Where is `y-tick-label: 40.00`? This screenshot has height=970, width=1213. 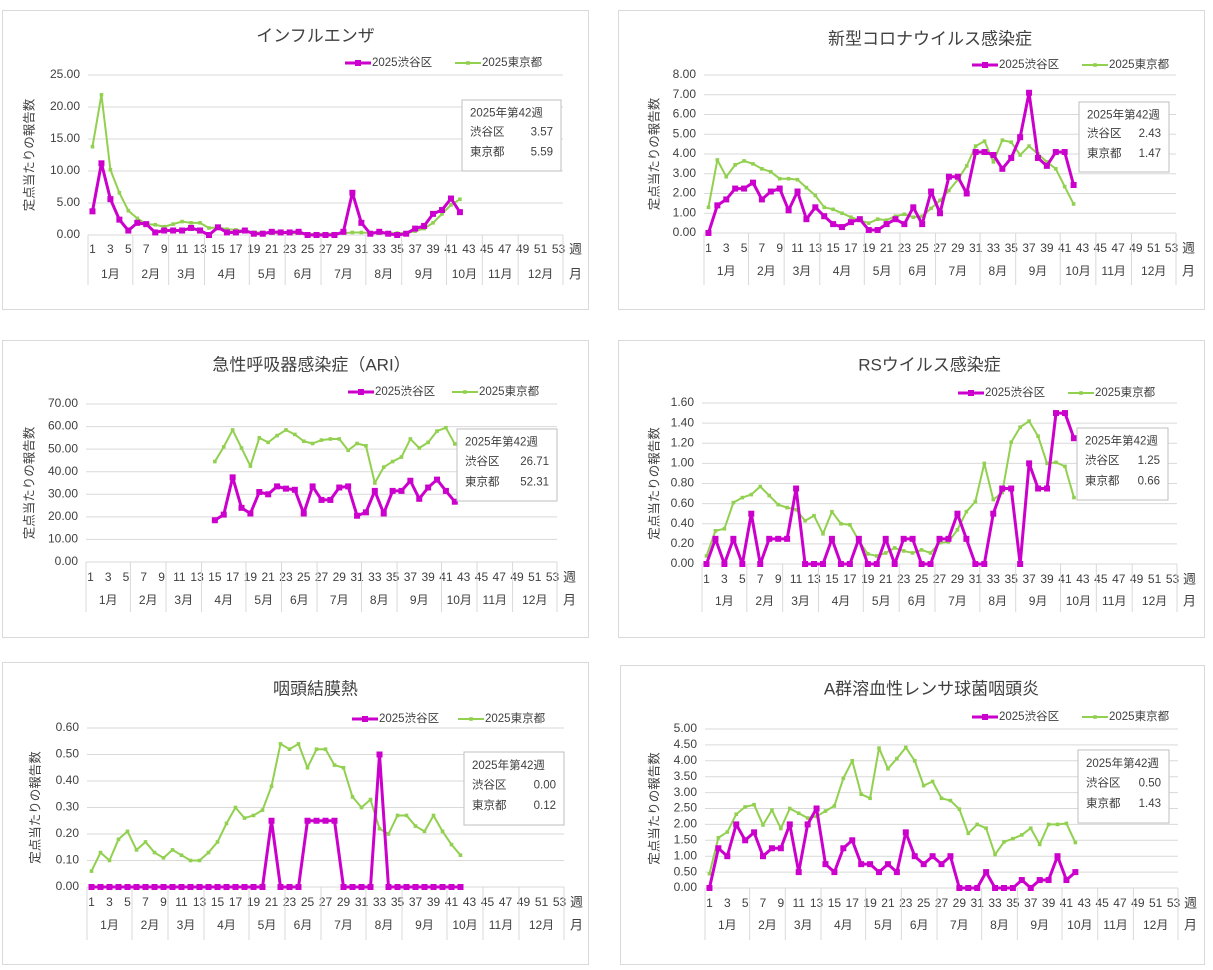 y-tick-label: 40.00 is located at coordinates (63, 471).